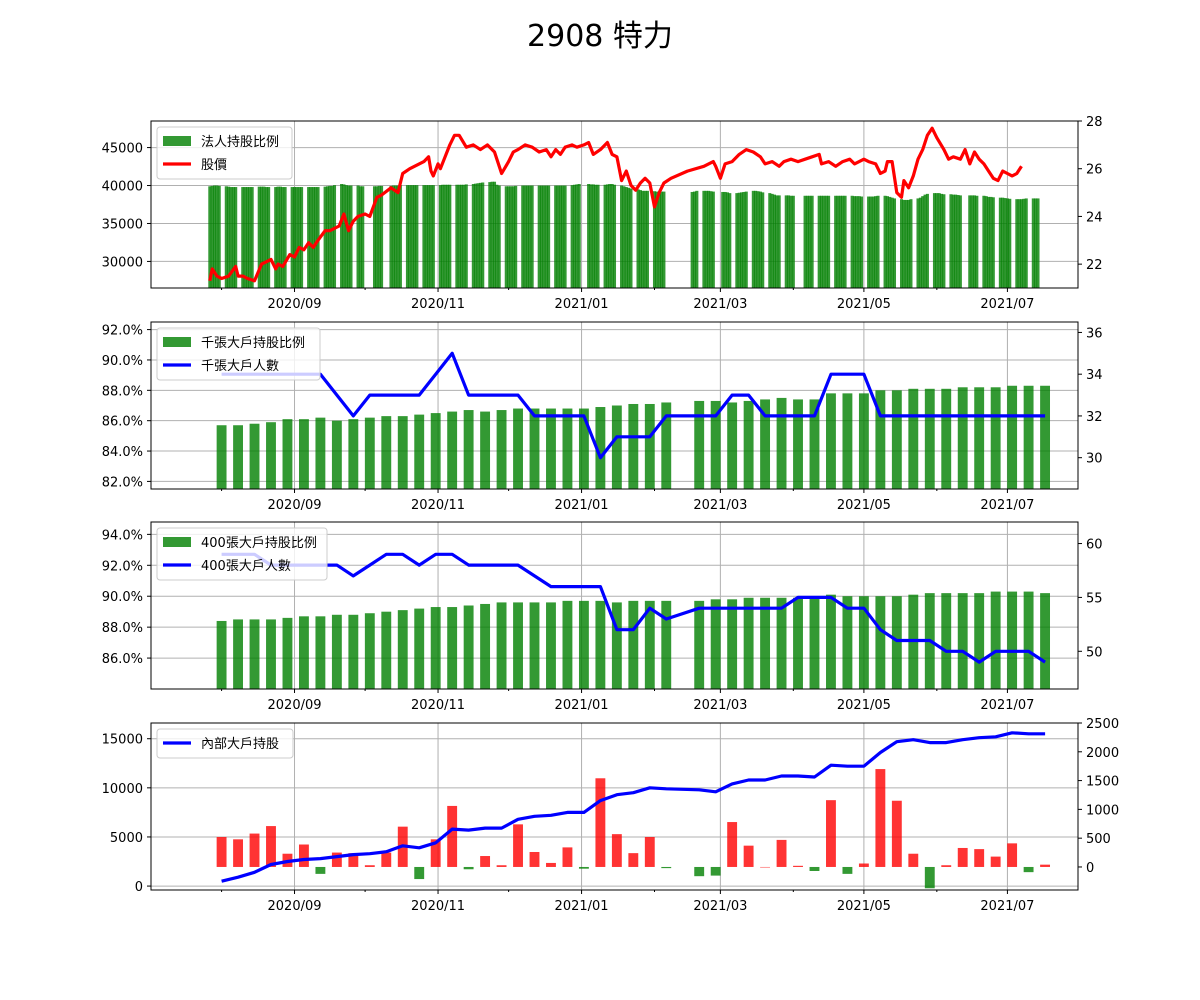 Image resolution: width=1200 pixels, height=1000 pixels. Describe the element at coordinates (1102, 810) in the screenshot. I see `y-right-tick-label: 1000` at that location.